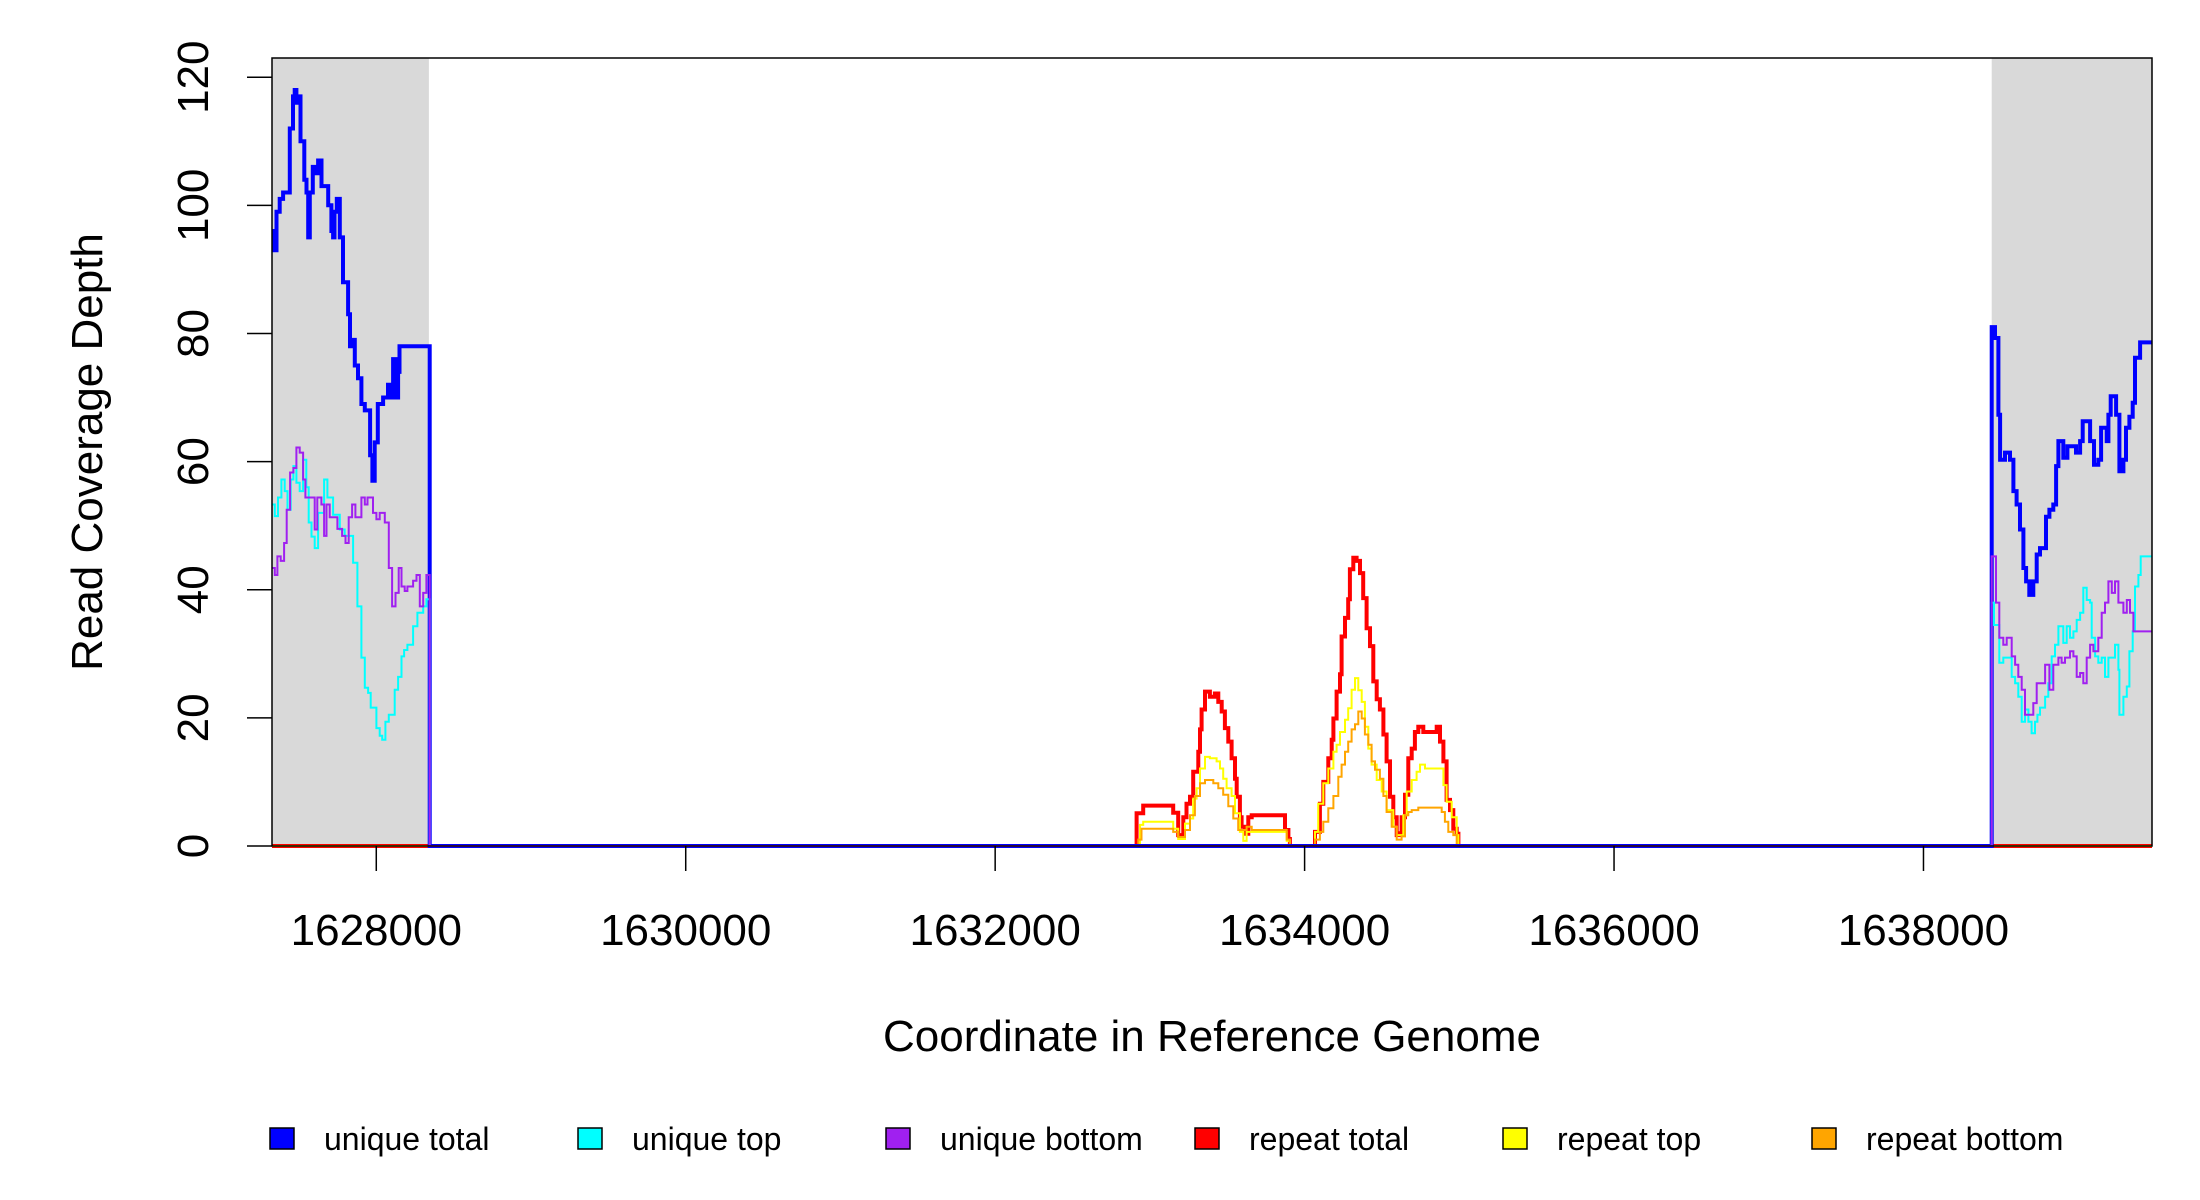 Image resolution: width=2200 pixels, height=1200 pixels. I want to click on y-tick-label: 20, so click(193, 717).